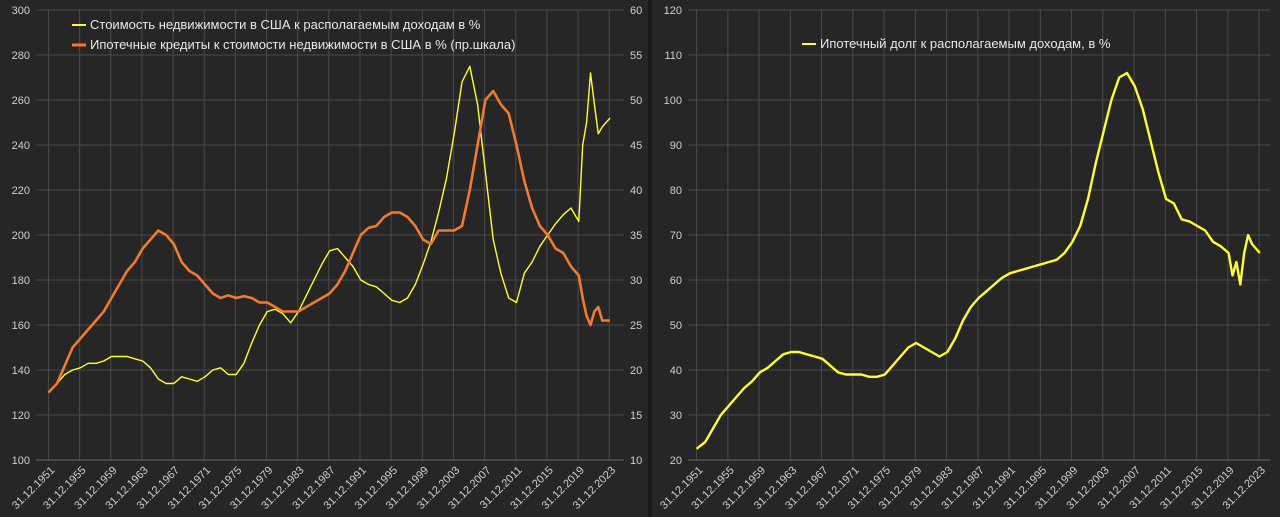  Describe the element at coordinates (21, 56) in the screenshot. I see `left-y-tick-label: 280` at that location.